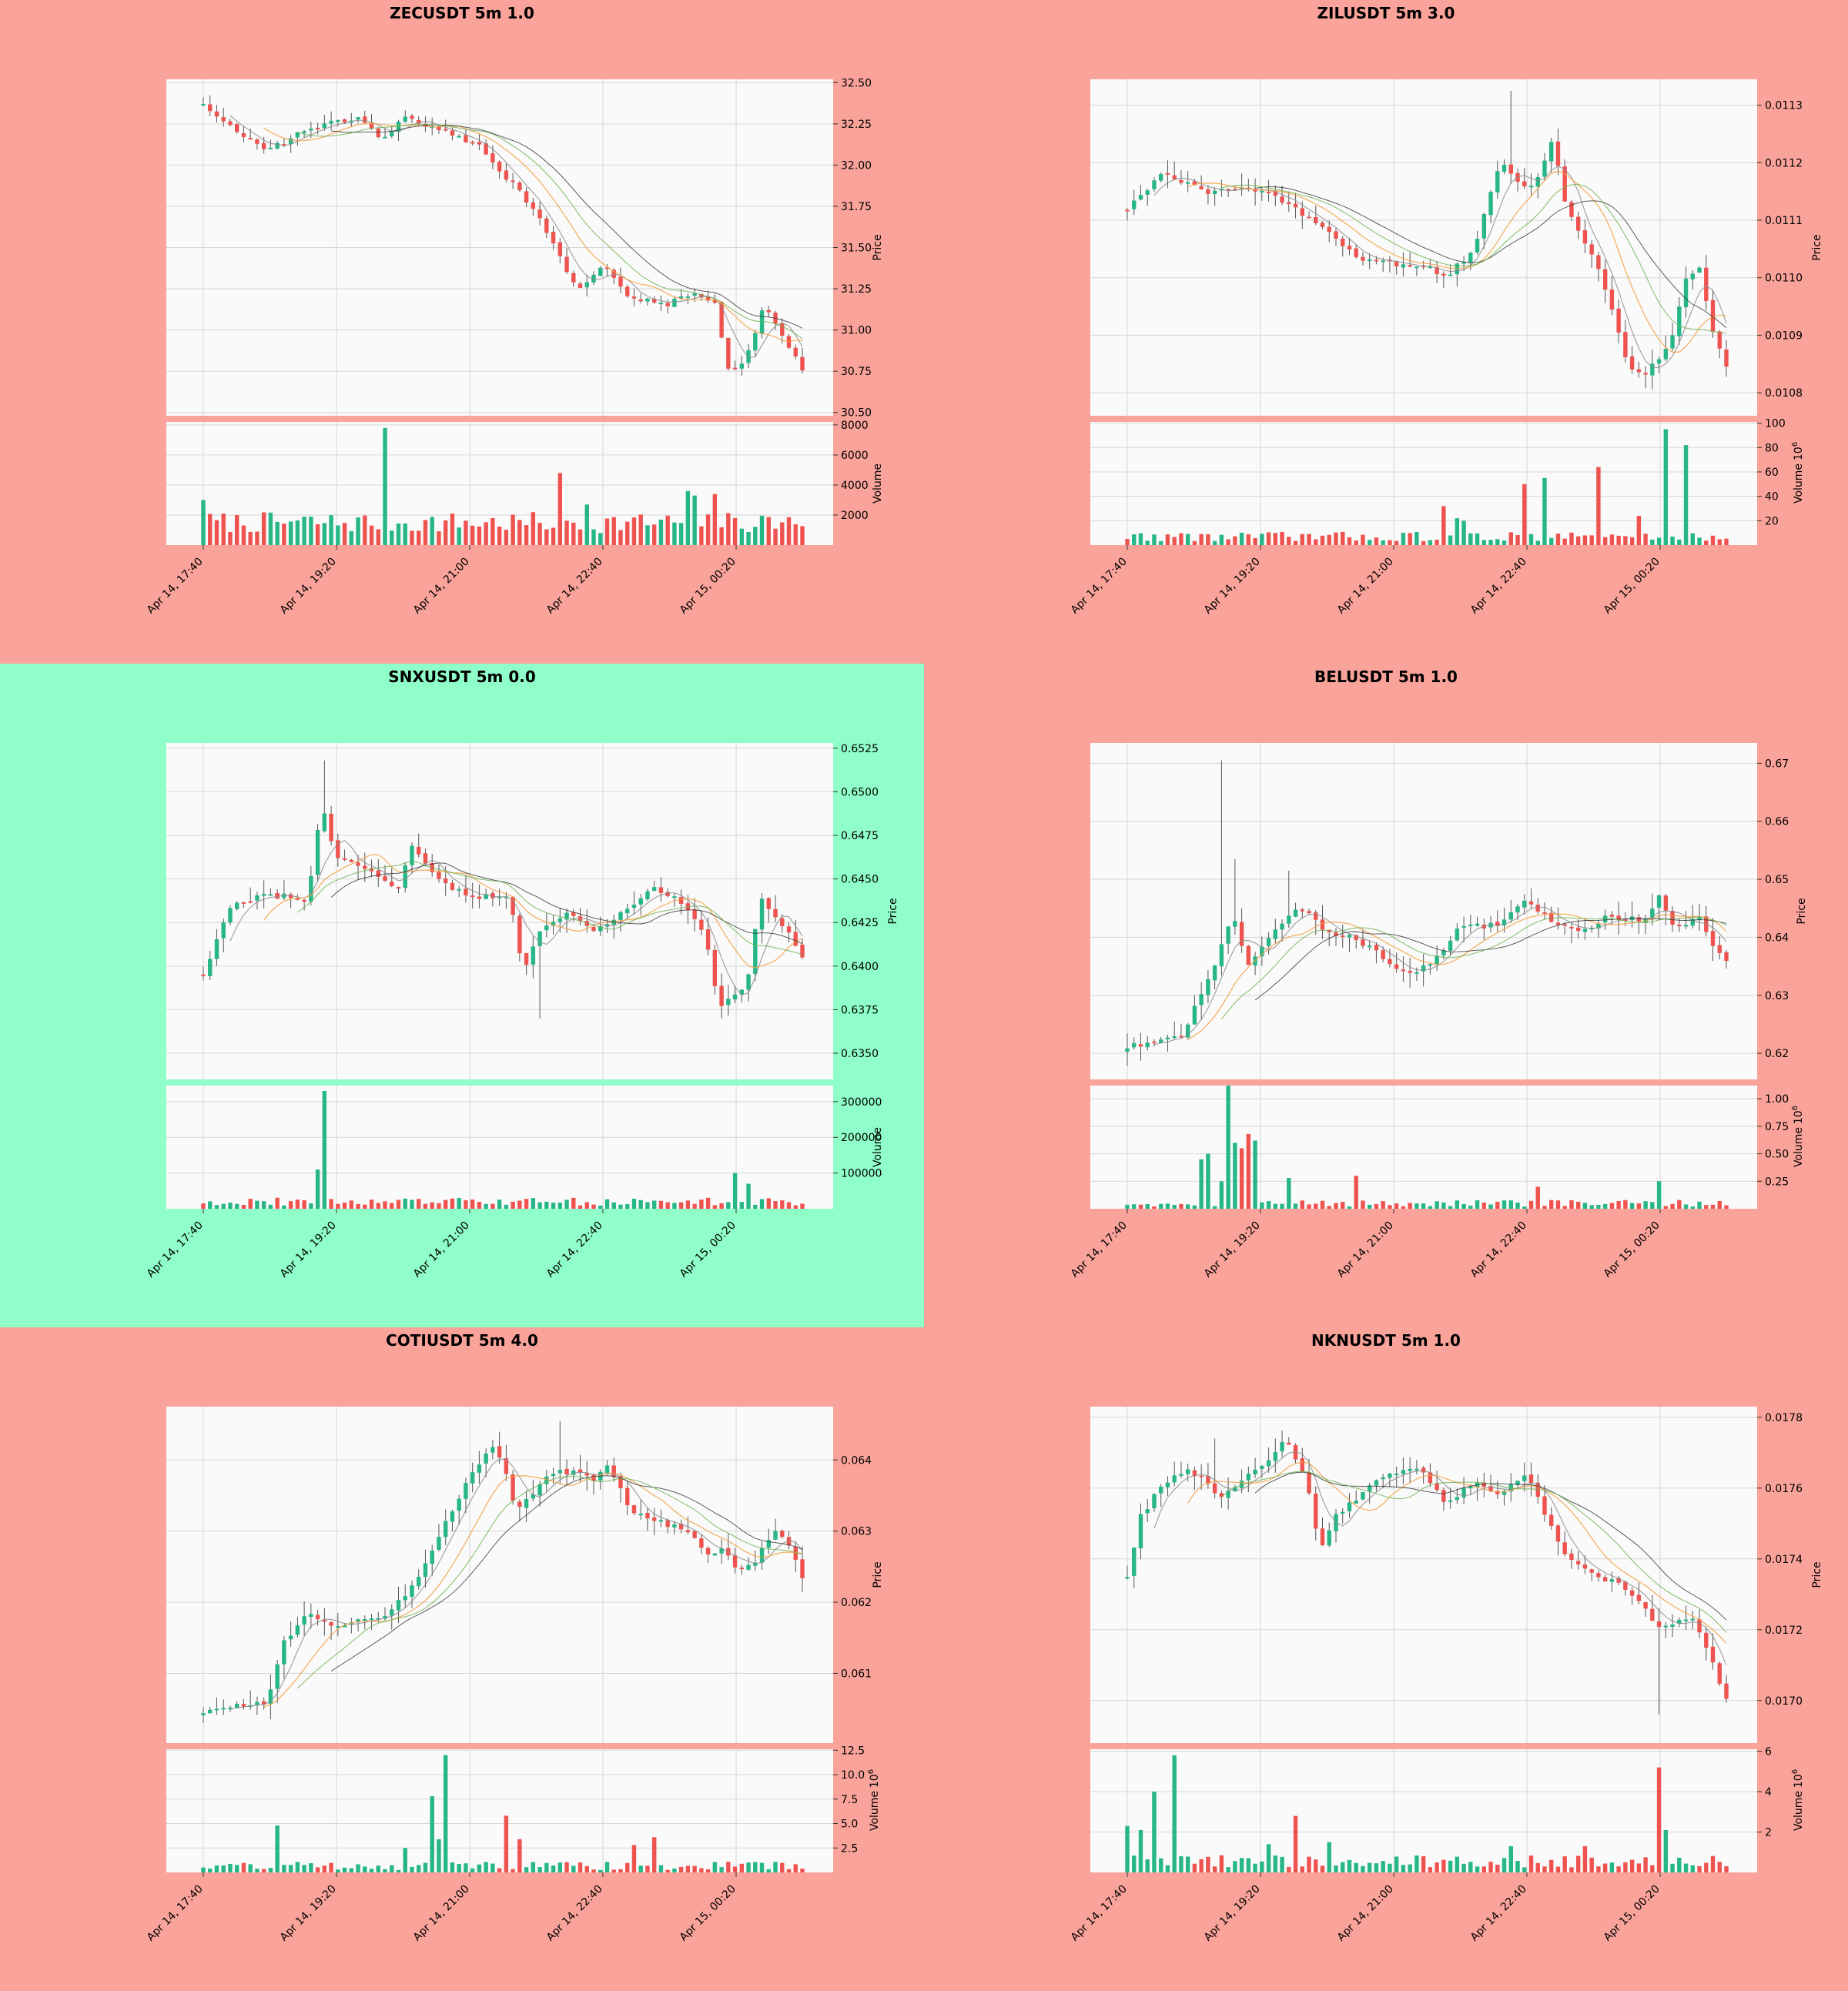 The height and width of the screenshot is (1991, 1848). Describe the element at coordinates (1769, 1752) in the screenshot. I see `volume-tick-label: 6` at that location.